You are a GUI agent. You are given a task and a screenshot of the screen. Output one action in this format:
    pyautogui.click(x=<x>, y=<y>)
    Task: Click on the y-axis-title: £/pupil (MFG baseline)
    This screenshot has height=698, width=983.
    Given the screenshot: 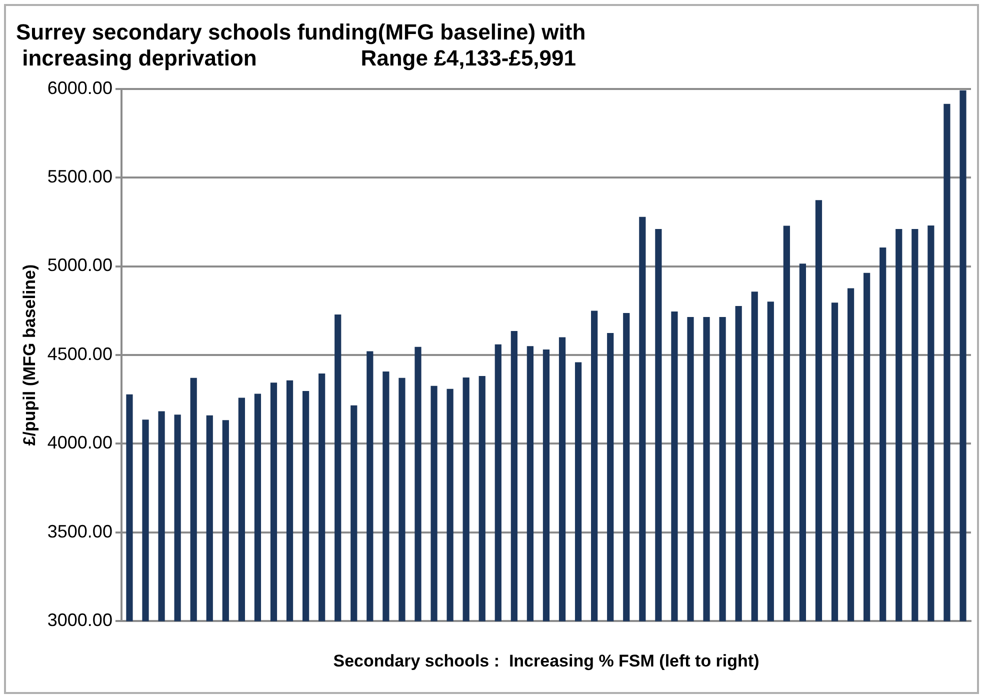 What is the action you would take?
    pyautogui.click(x=29, y=355)
    